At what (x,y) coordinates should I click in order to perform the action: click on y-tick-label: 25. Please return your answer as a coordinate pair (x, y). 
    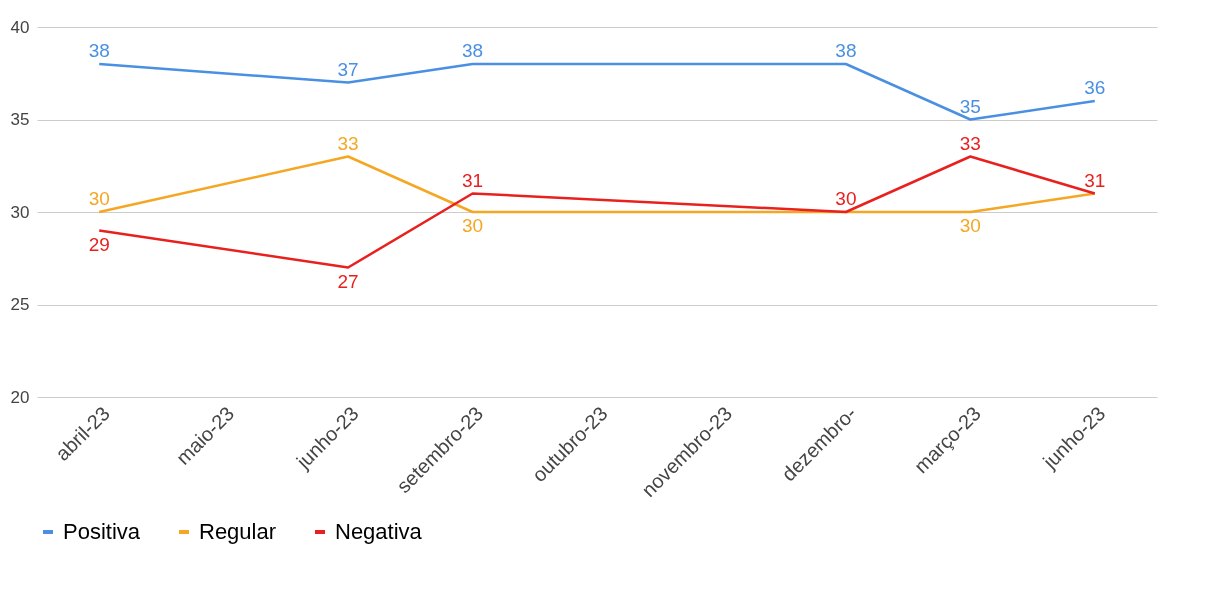
    Looking at the image, I should click on (20, 304).